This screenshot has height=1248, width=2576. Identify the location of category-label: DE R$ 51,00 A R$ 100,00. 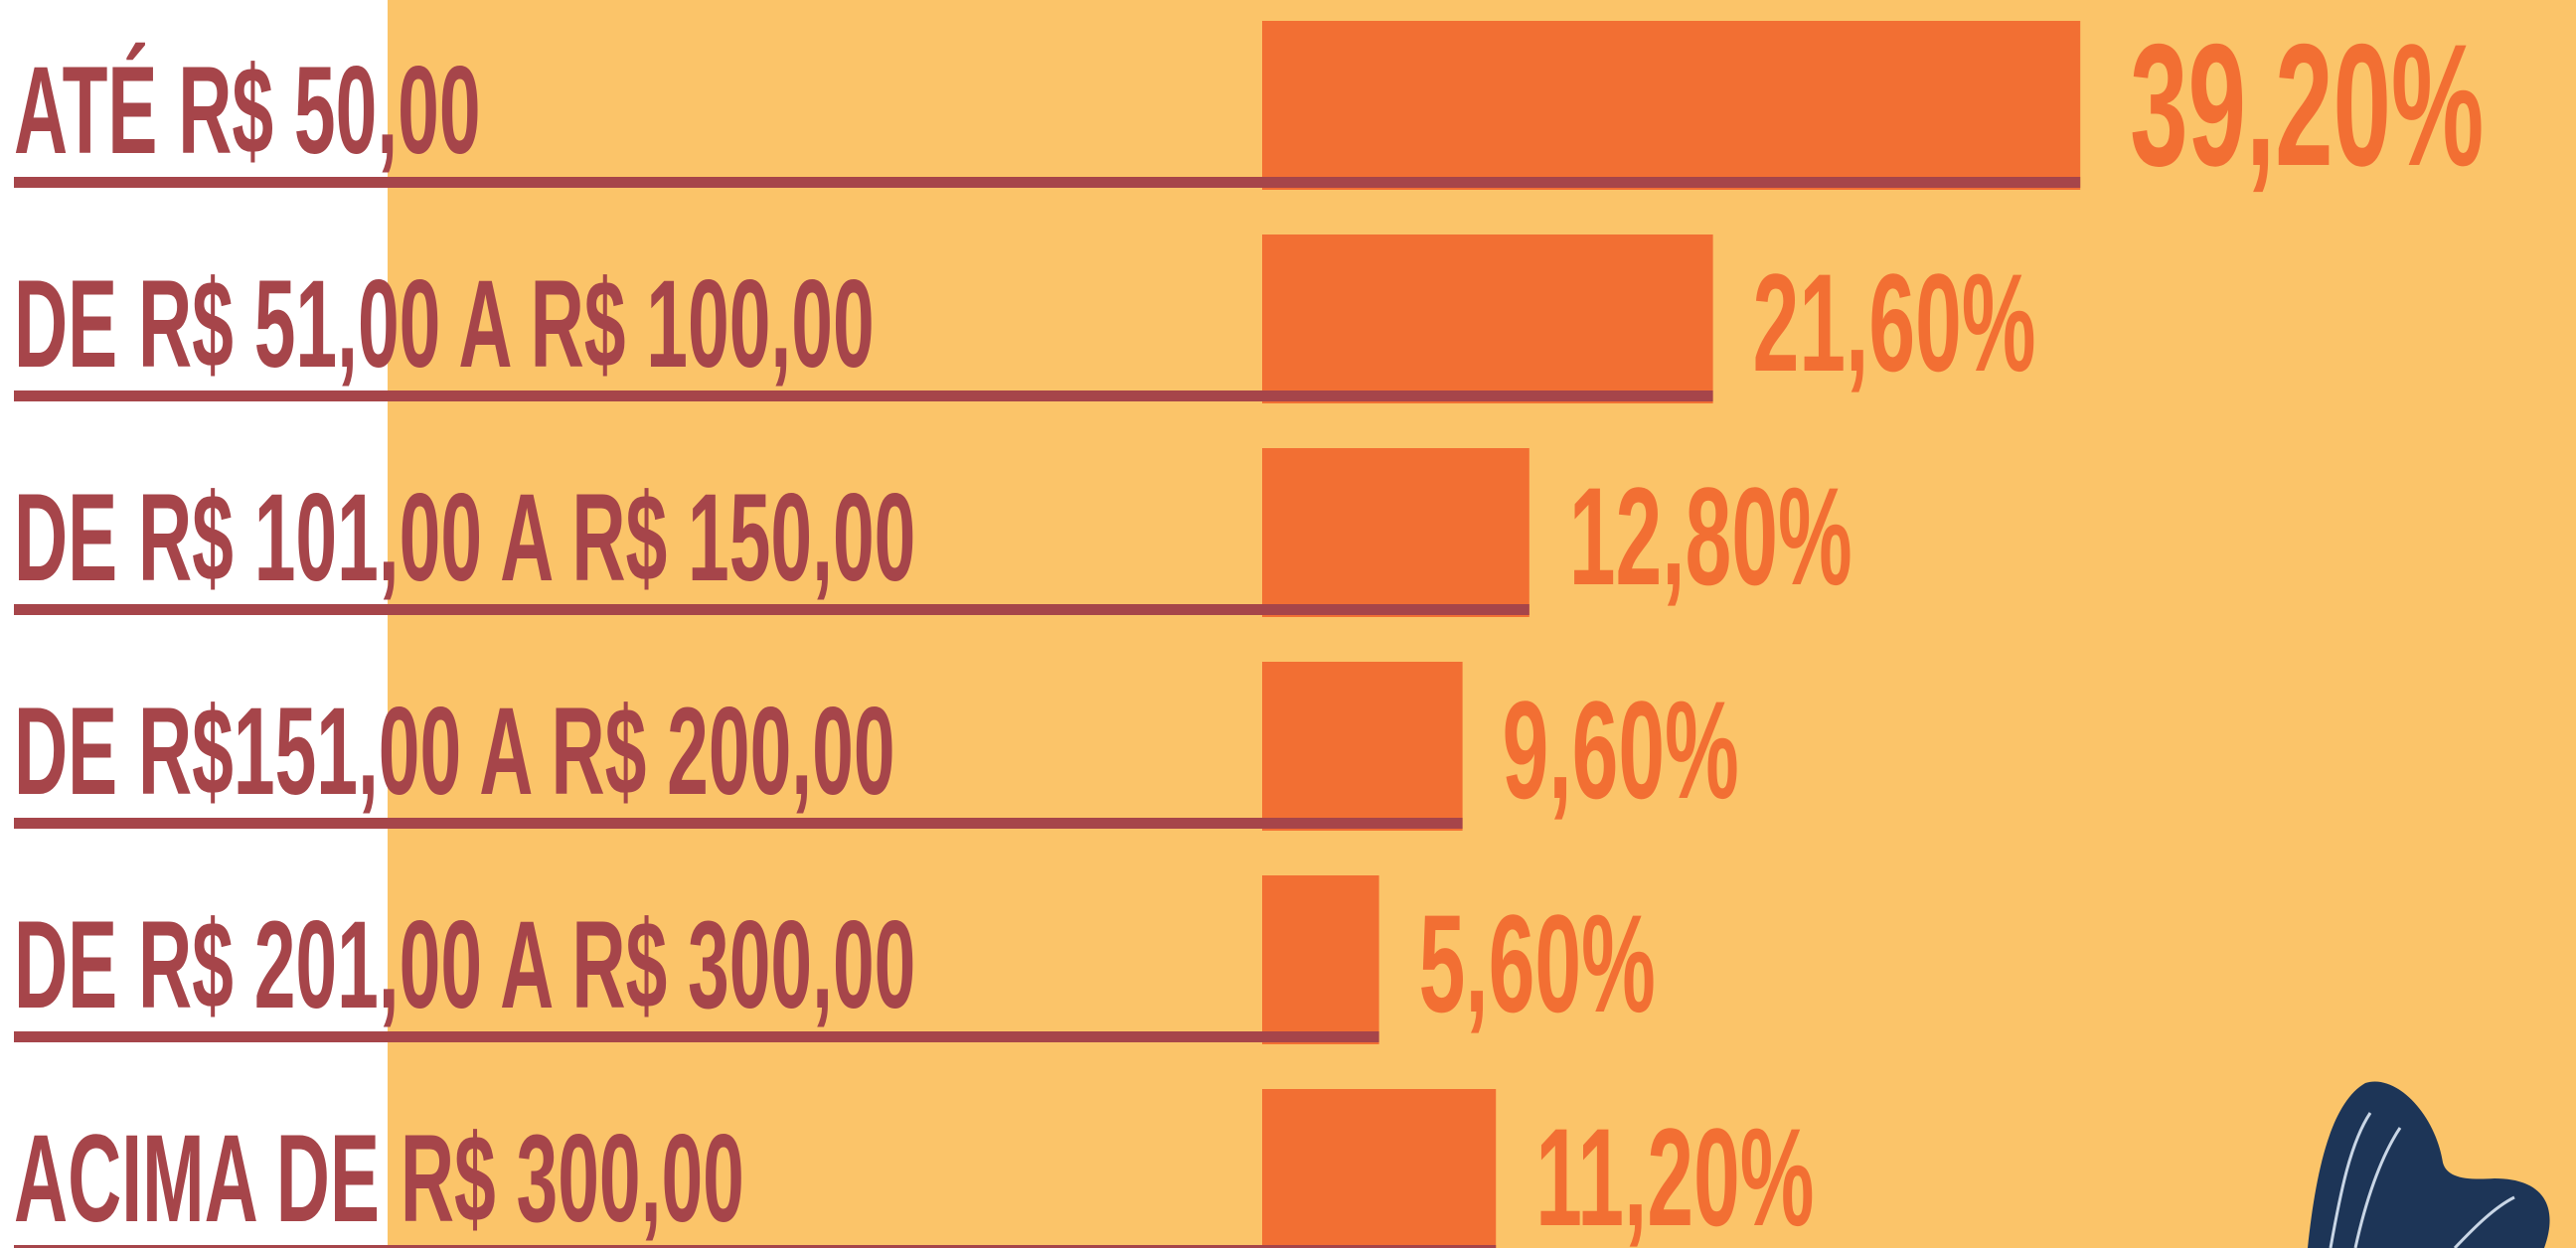
(444, 323).